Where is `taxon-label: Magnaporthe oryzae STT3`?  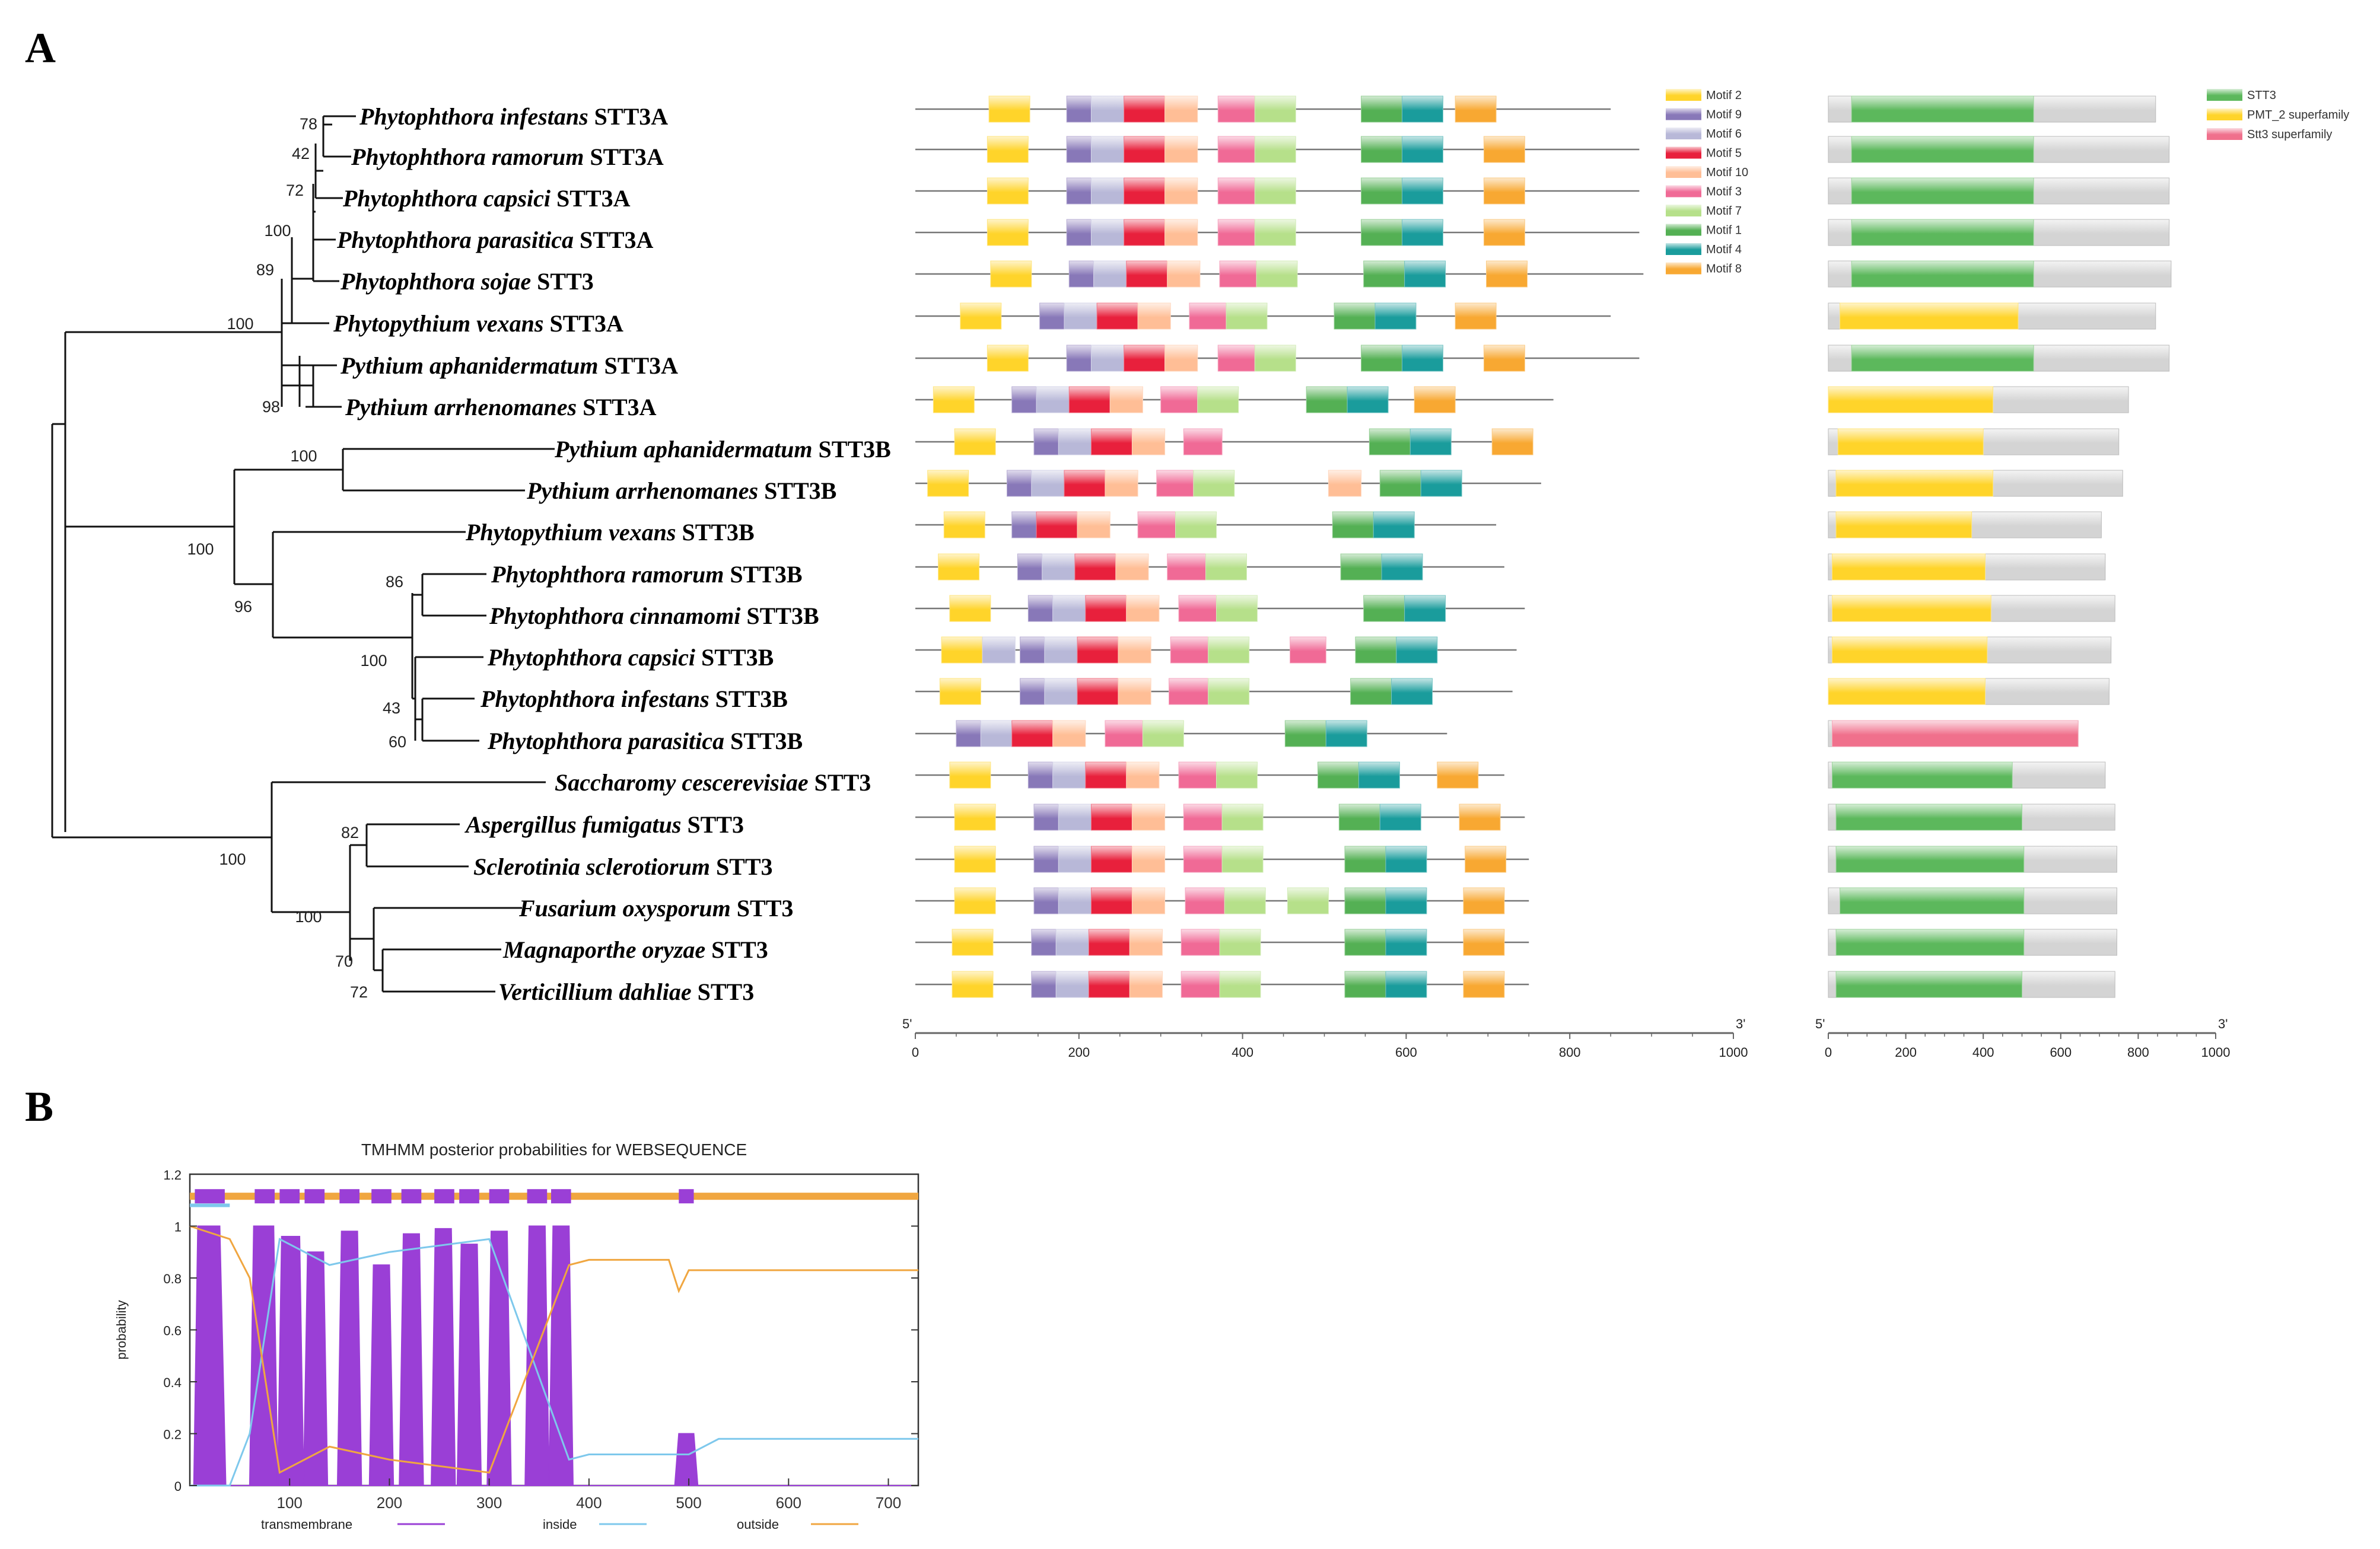
taxon-label: Magnaporthe oryzae STT3 is located at coordinates (635, 950).